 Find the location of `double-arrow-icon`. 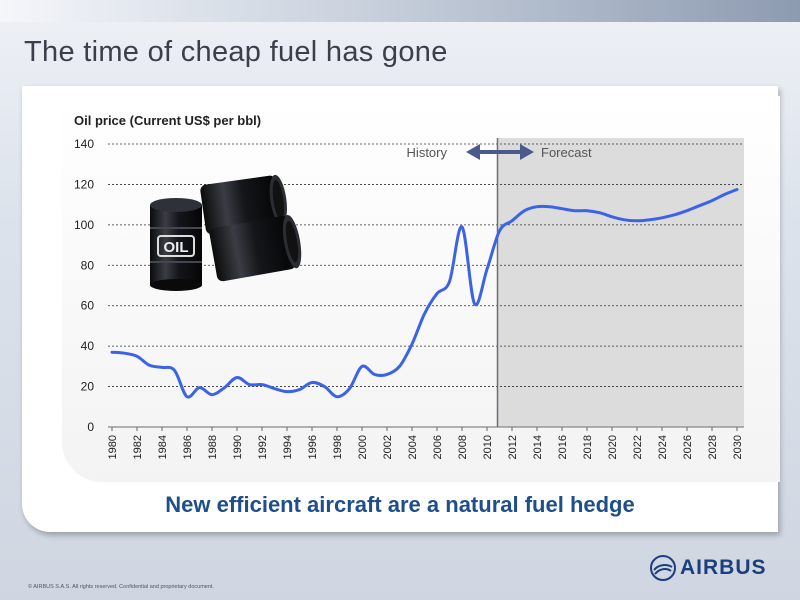

double-arrow-icon is located at coordinates (500, 152).